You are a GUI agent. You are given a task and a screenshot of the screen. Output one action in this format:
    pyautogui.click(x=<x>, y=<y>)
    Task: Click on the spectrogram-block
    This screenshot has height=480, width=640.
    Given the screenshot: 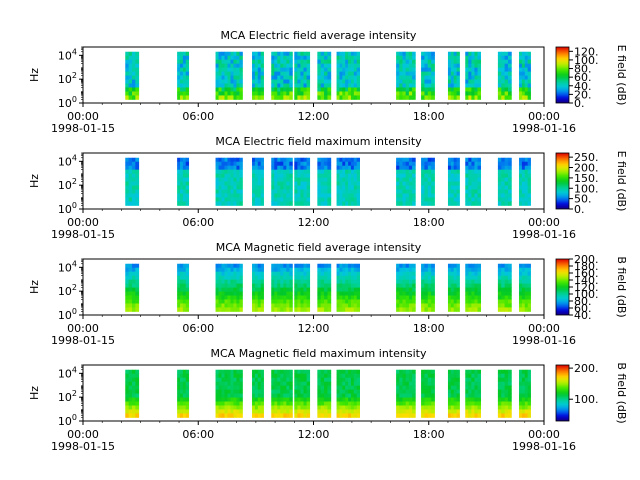 What is the action you would take?
    pyautogui.click(x=428, y=393)
    